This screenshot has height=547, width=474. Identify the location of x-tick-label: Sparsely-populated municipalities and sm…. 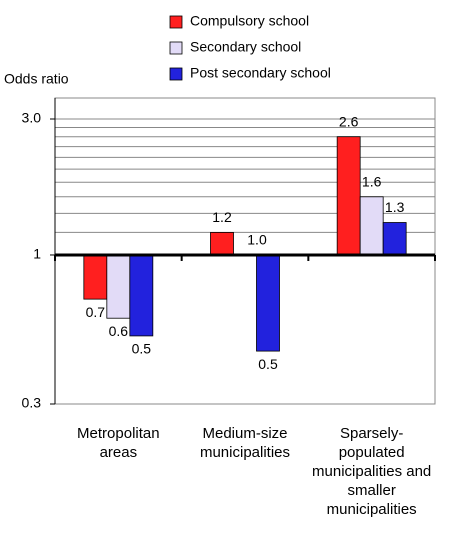
(372, 471).